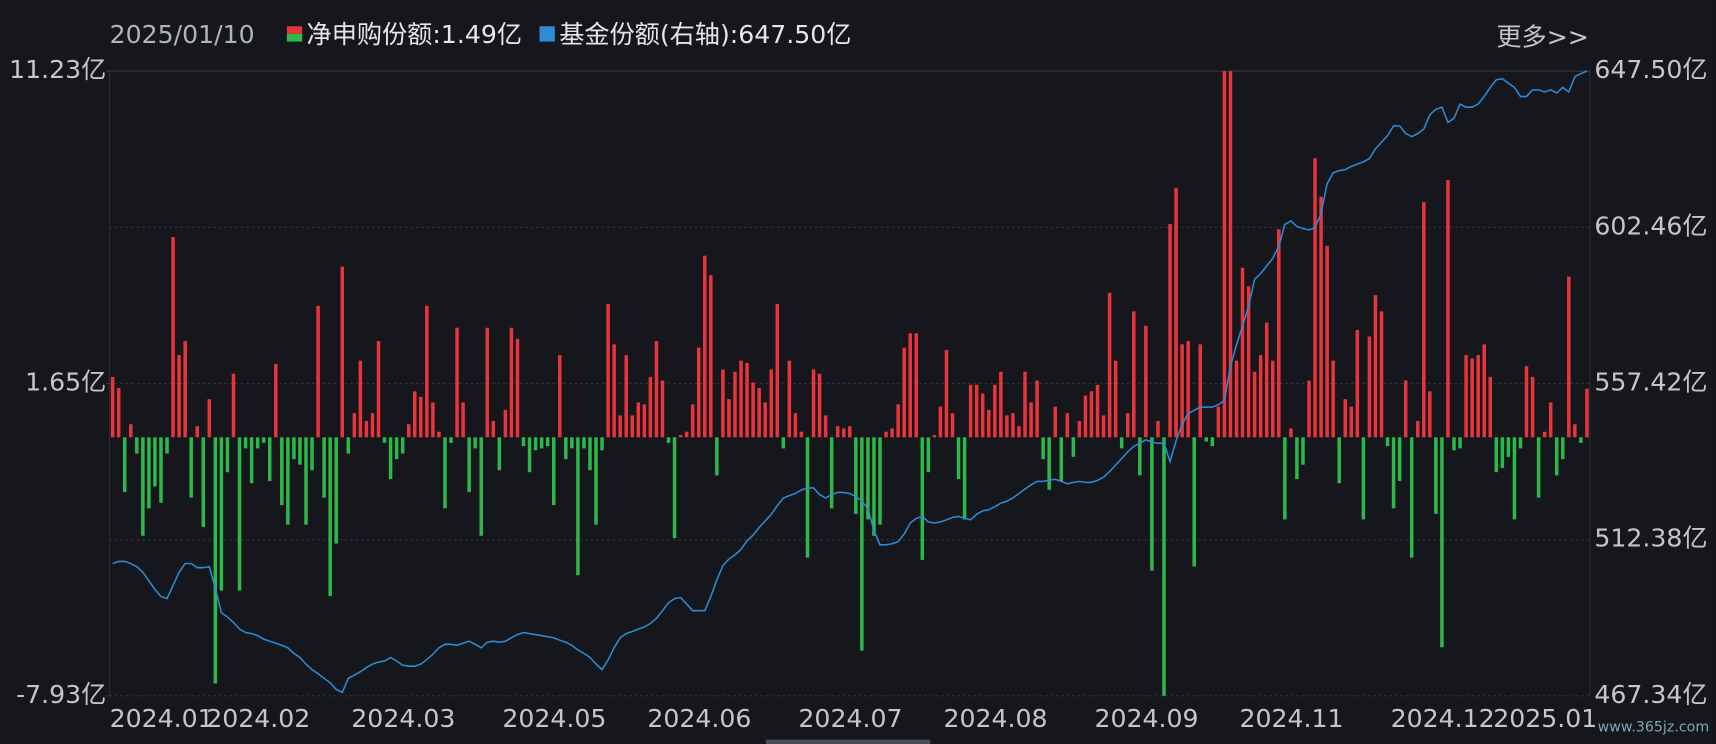 The height and width of the screenshot is (744, 1716). Describe the element at coordinates (61, 694) in the screenshot. I see `y-tick-label: -7.93亿` at that location.